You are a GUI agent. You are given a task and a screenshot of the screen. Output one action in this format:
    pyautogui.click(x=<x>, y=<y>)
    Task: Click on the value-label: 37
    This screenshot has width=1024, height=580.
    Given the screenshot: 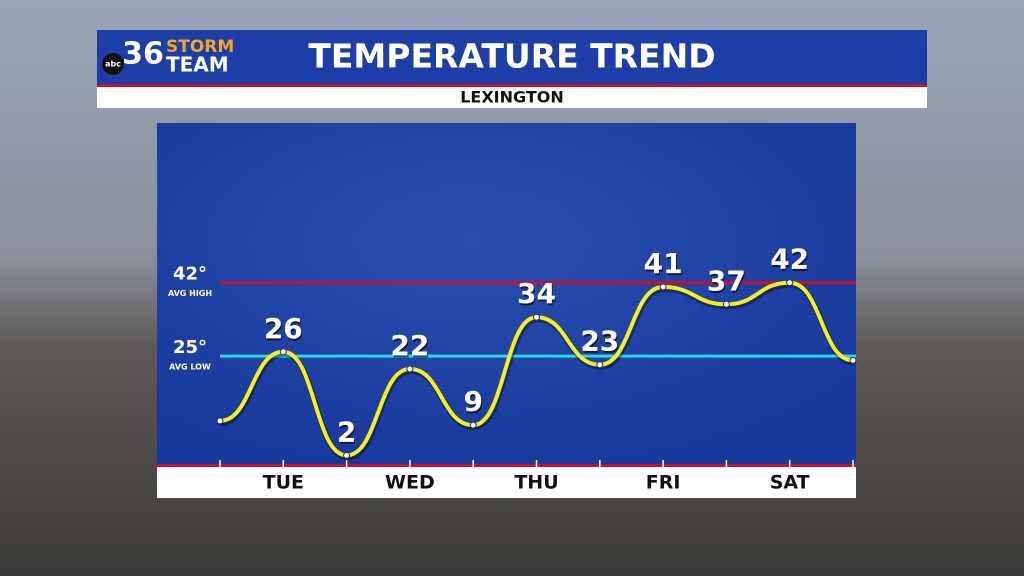 What is the action you would take?
    pyautogui.click(x=726, y=280)
    